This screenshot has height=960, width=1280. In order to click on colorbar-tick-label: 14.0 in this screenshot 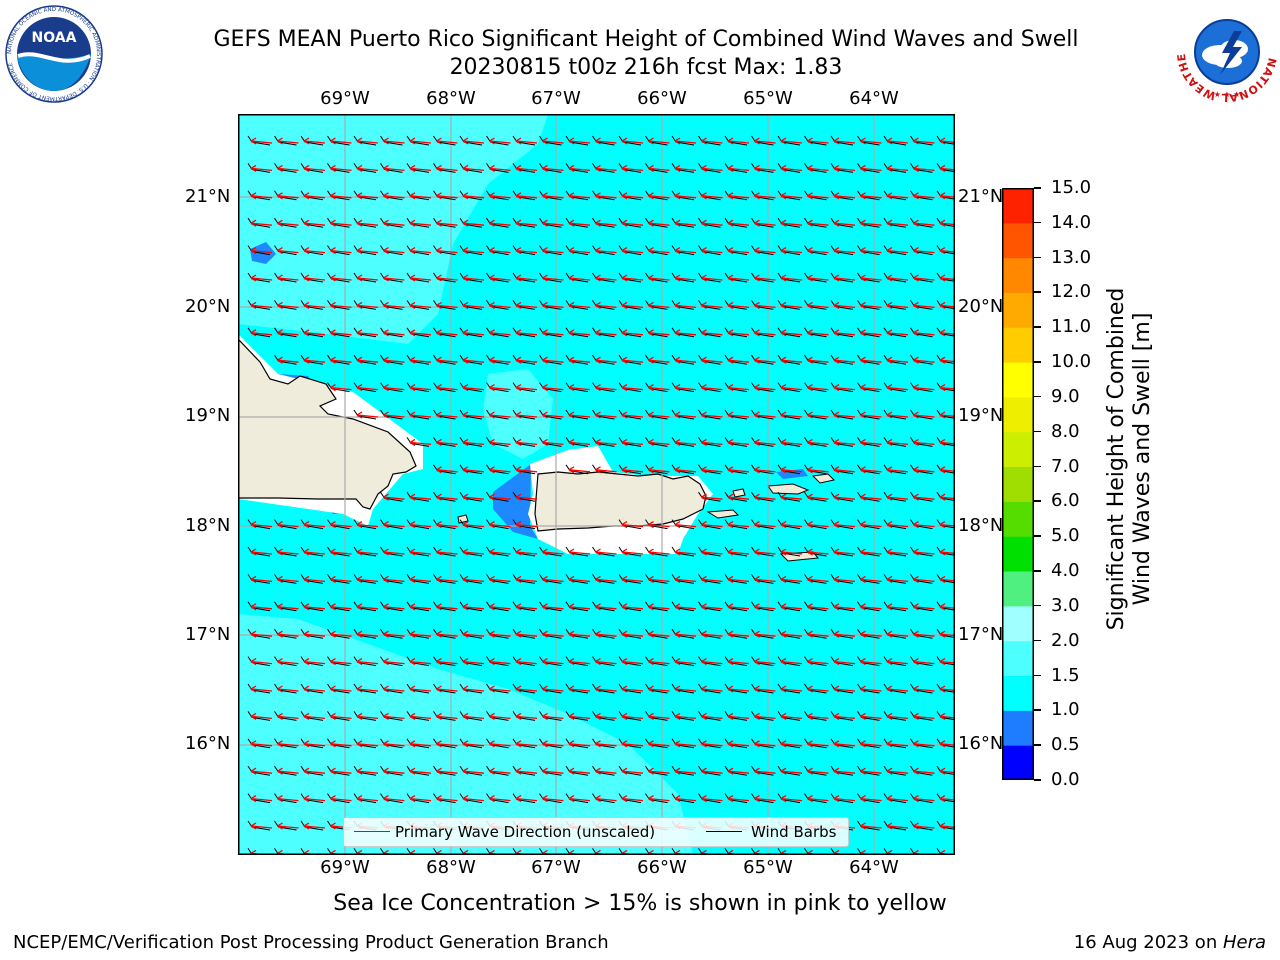, I will do `click(1071, 222)`.